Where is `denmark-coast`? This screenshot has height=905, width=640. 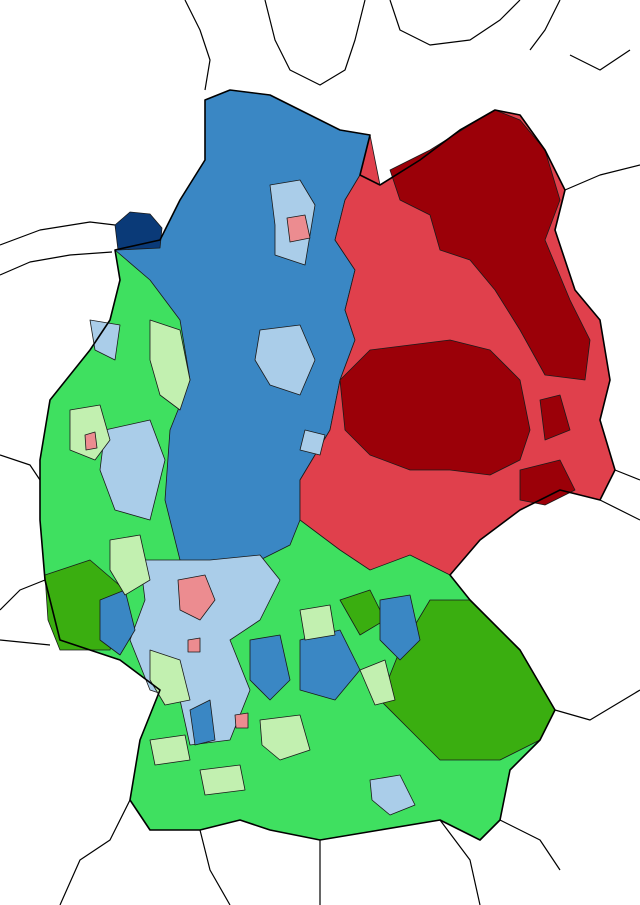 denmark-coast is located at coordinates (372, 45).